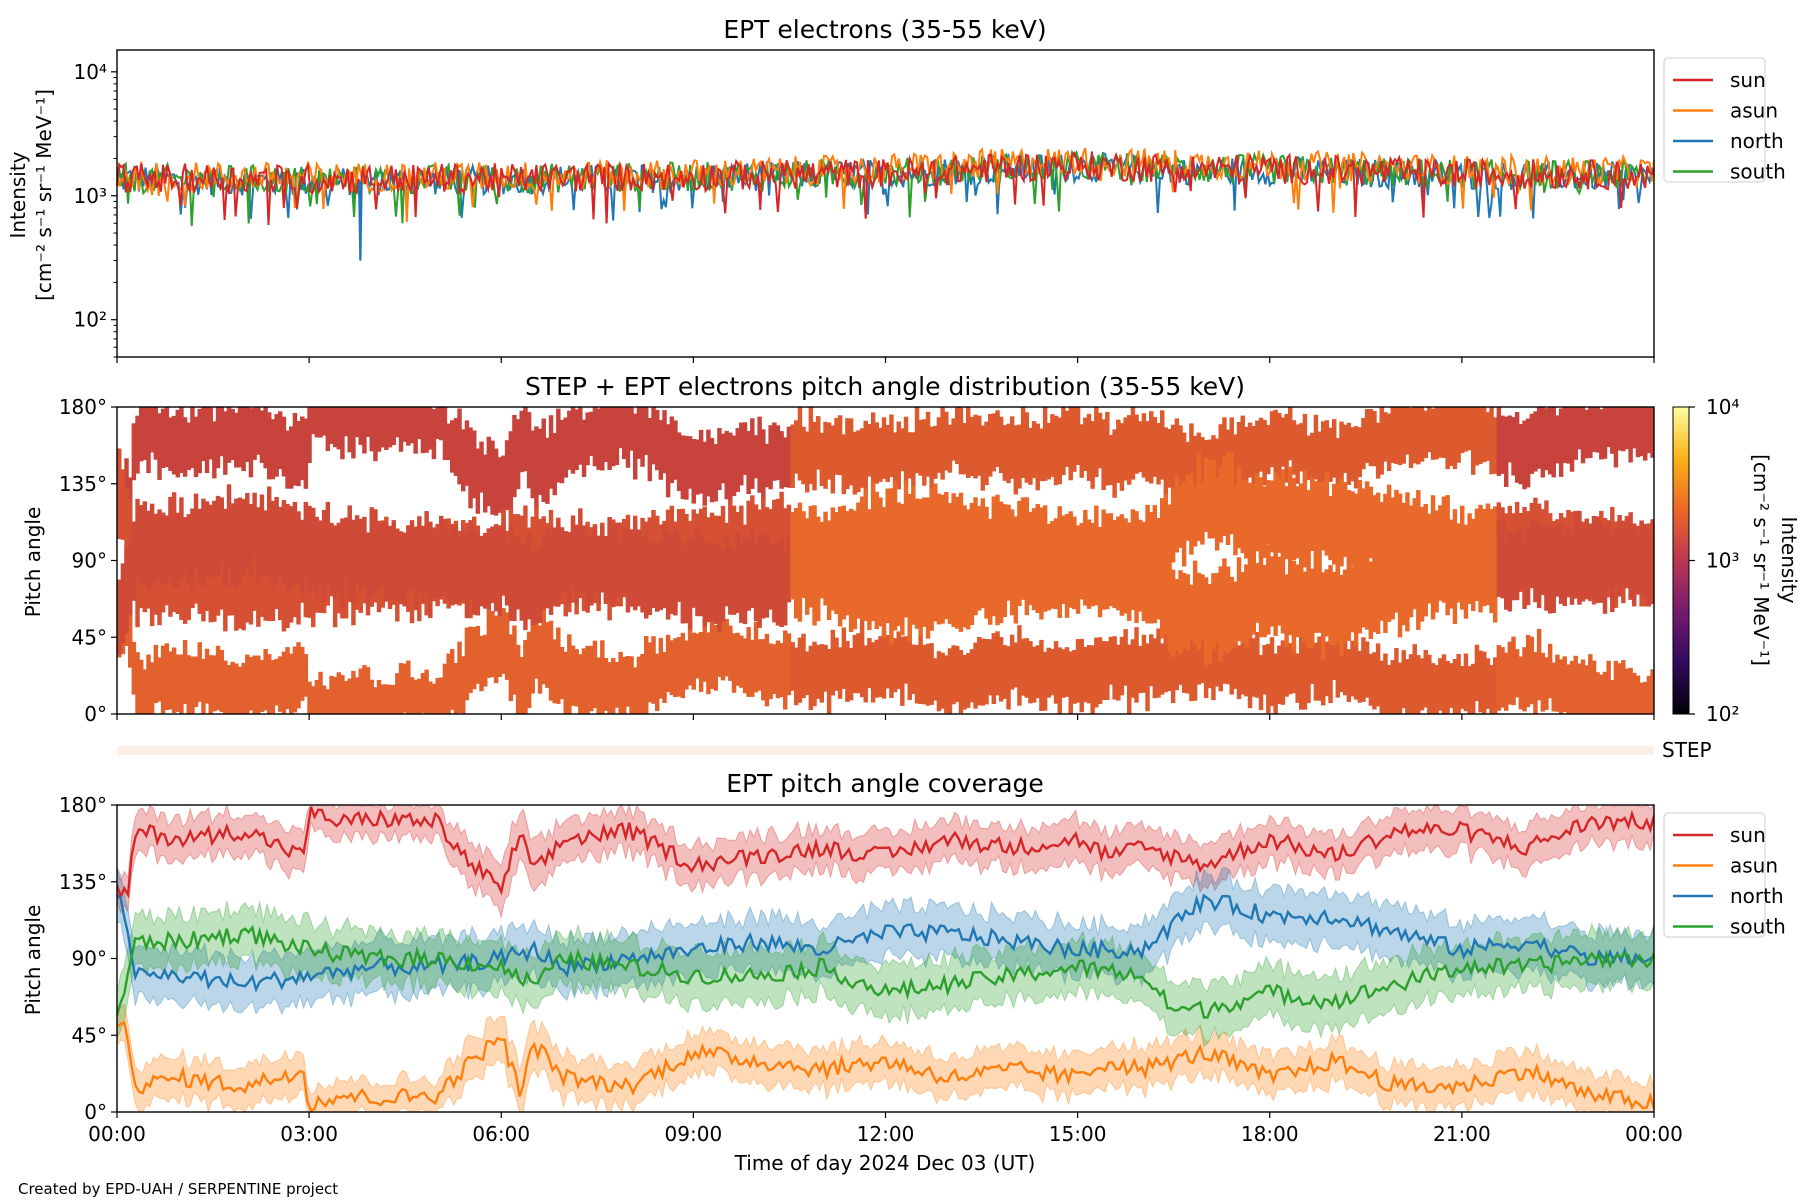 The image size is (1800, 1200). I want to click on panel3-legend-label-north: north, so click(1757, 896).